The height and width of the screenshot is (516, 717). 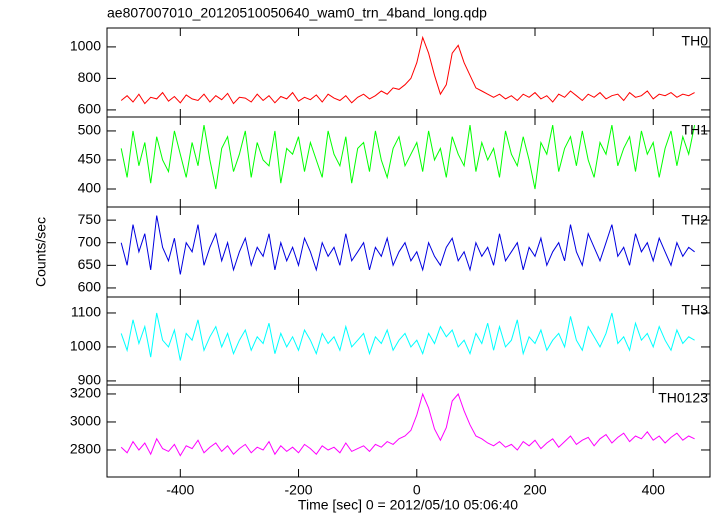 I want to click on y-tick-label: 3000, so click(x=85, y=421).